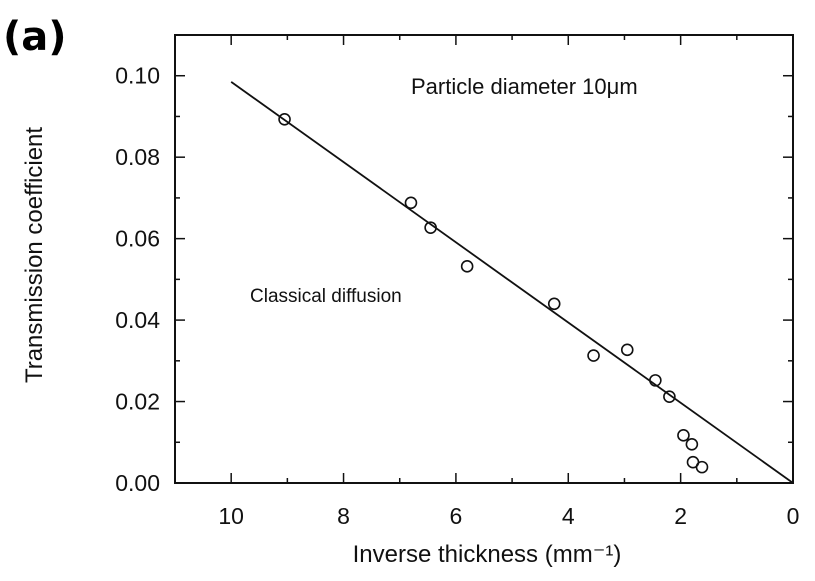 The width and height of the screenshot is (815, 581). Describe the element at coordinates (137, 76) in the screenshot. I see `y-tick-label: 0.10` at that location.